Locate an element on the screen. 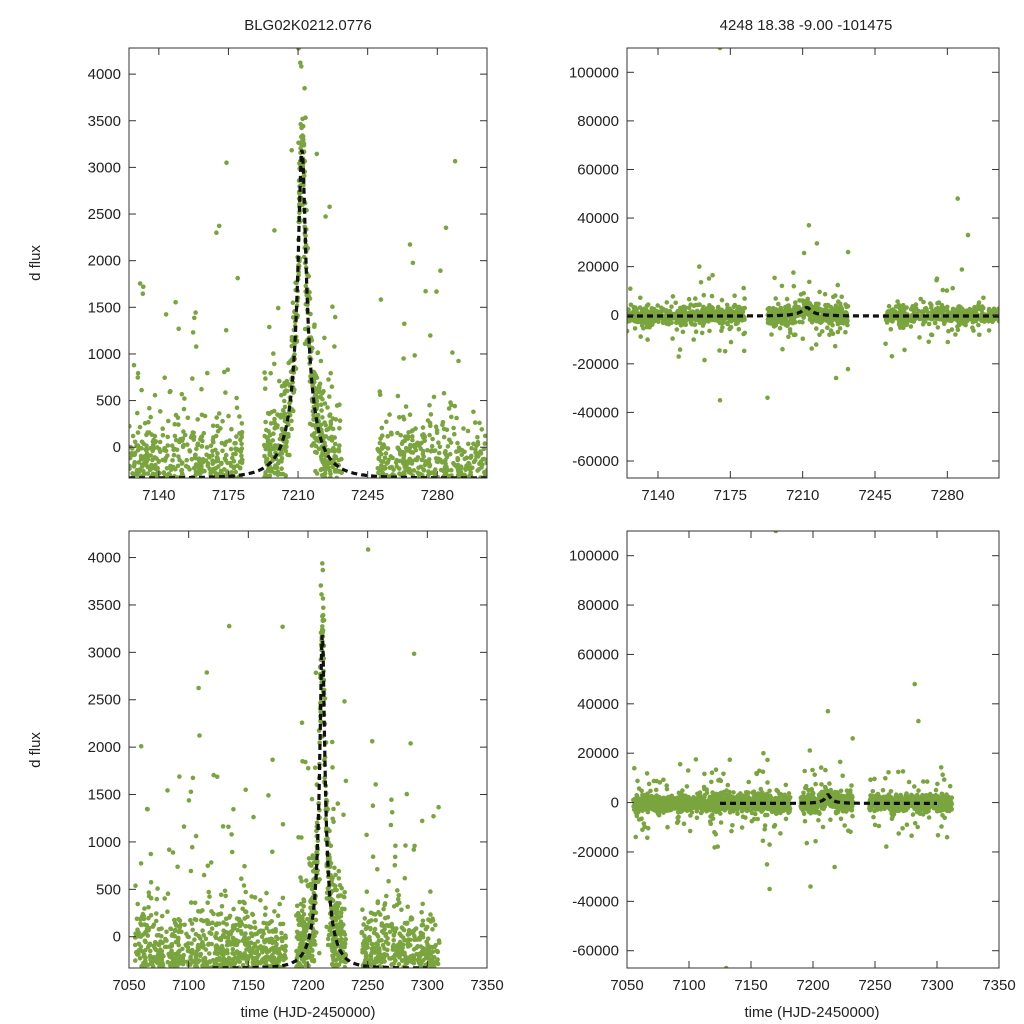  x-tick-label: 7300 is located at coordinates (427, 985).